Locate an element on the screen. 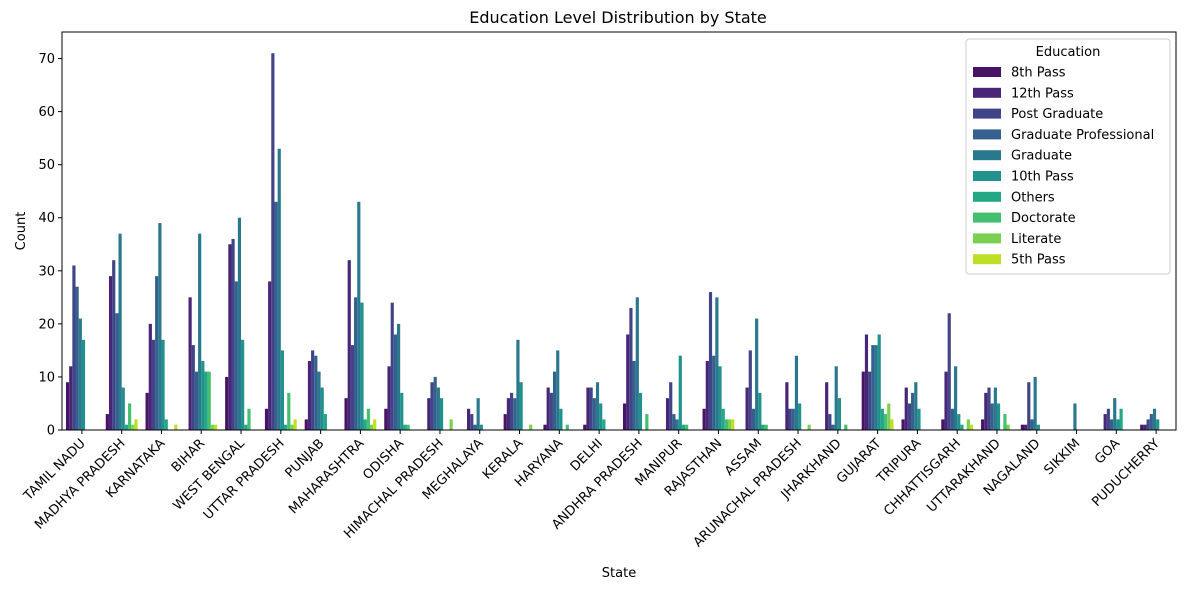 This screenshot has width=1186, height=590. x-tick-label: BIHAR is located at coordinates (188, 455).